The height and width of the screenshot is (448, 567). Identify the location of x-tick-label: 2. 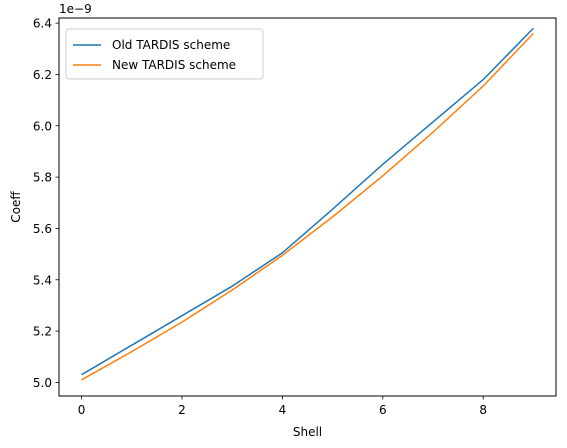
(182, 410).